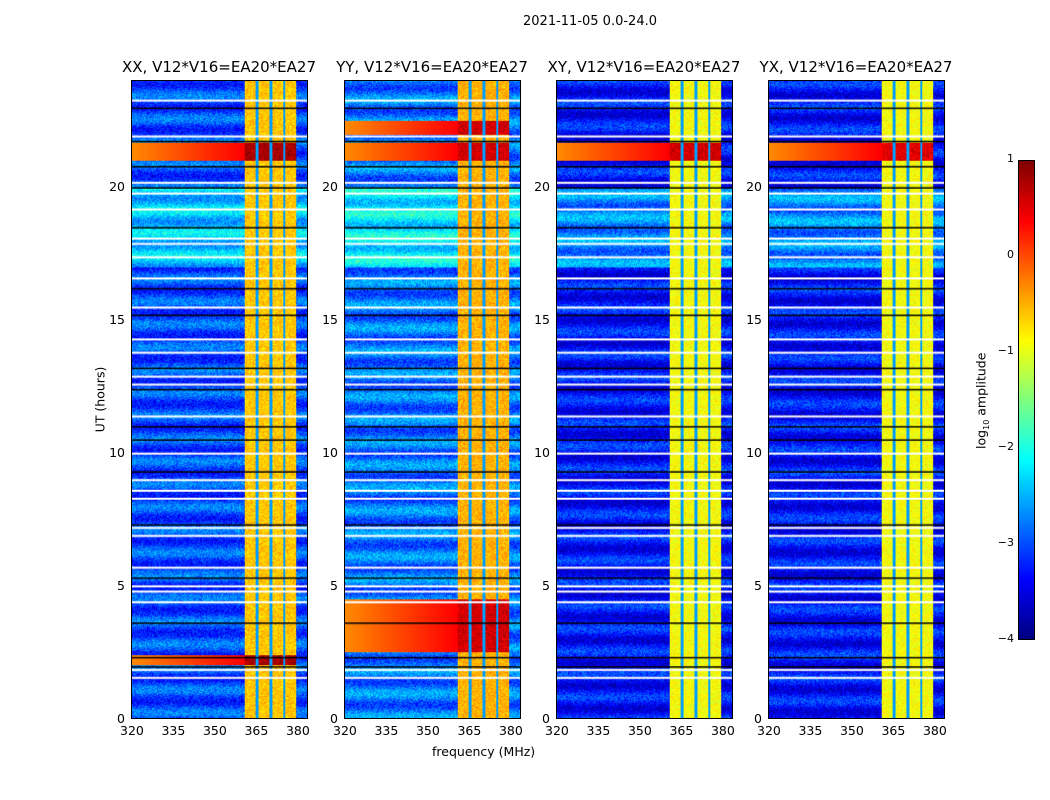 The image size is (1050, 800). Describe the element at coordinates (484, 751) in the screenshot. I see `x-axis-label: frequency (MHz)` at that location.